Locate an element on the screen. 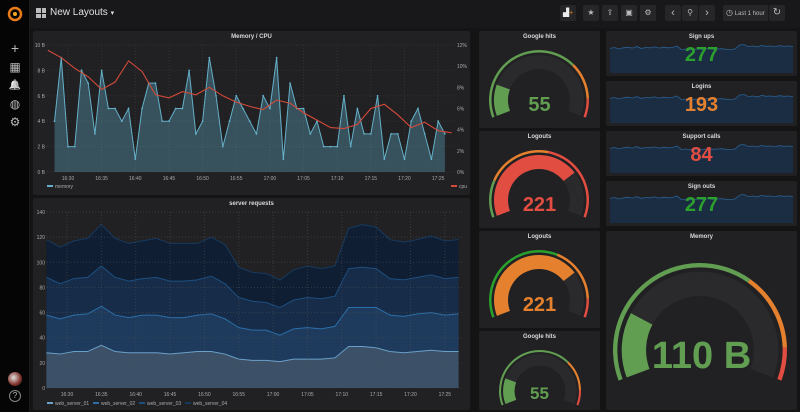 The image size is (800, 412). y-tick-label: 8 B is located at coordinates (41, 71).